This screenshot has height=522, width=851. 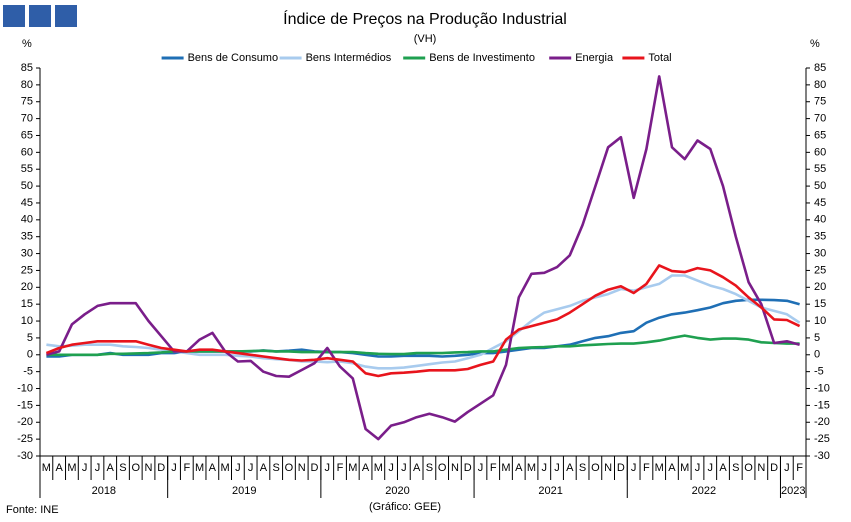 What do you see at coordinates (30, 338) in the screenshot?
I see `y-tick-label: 5` at bounding box center [30, 338].